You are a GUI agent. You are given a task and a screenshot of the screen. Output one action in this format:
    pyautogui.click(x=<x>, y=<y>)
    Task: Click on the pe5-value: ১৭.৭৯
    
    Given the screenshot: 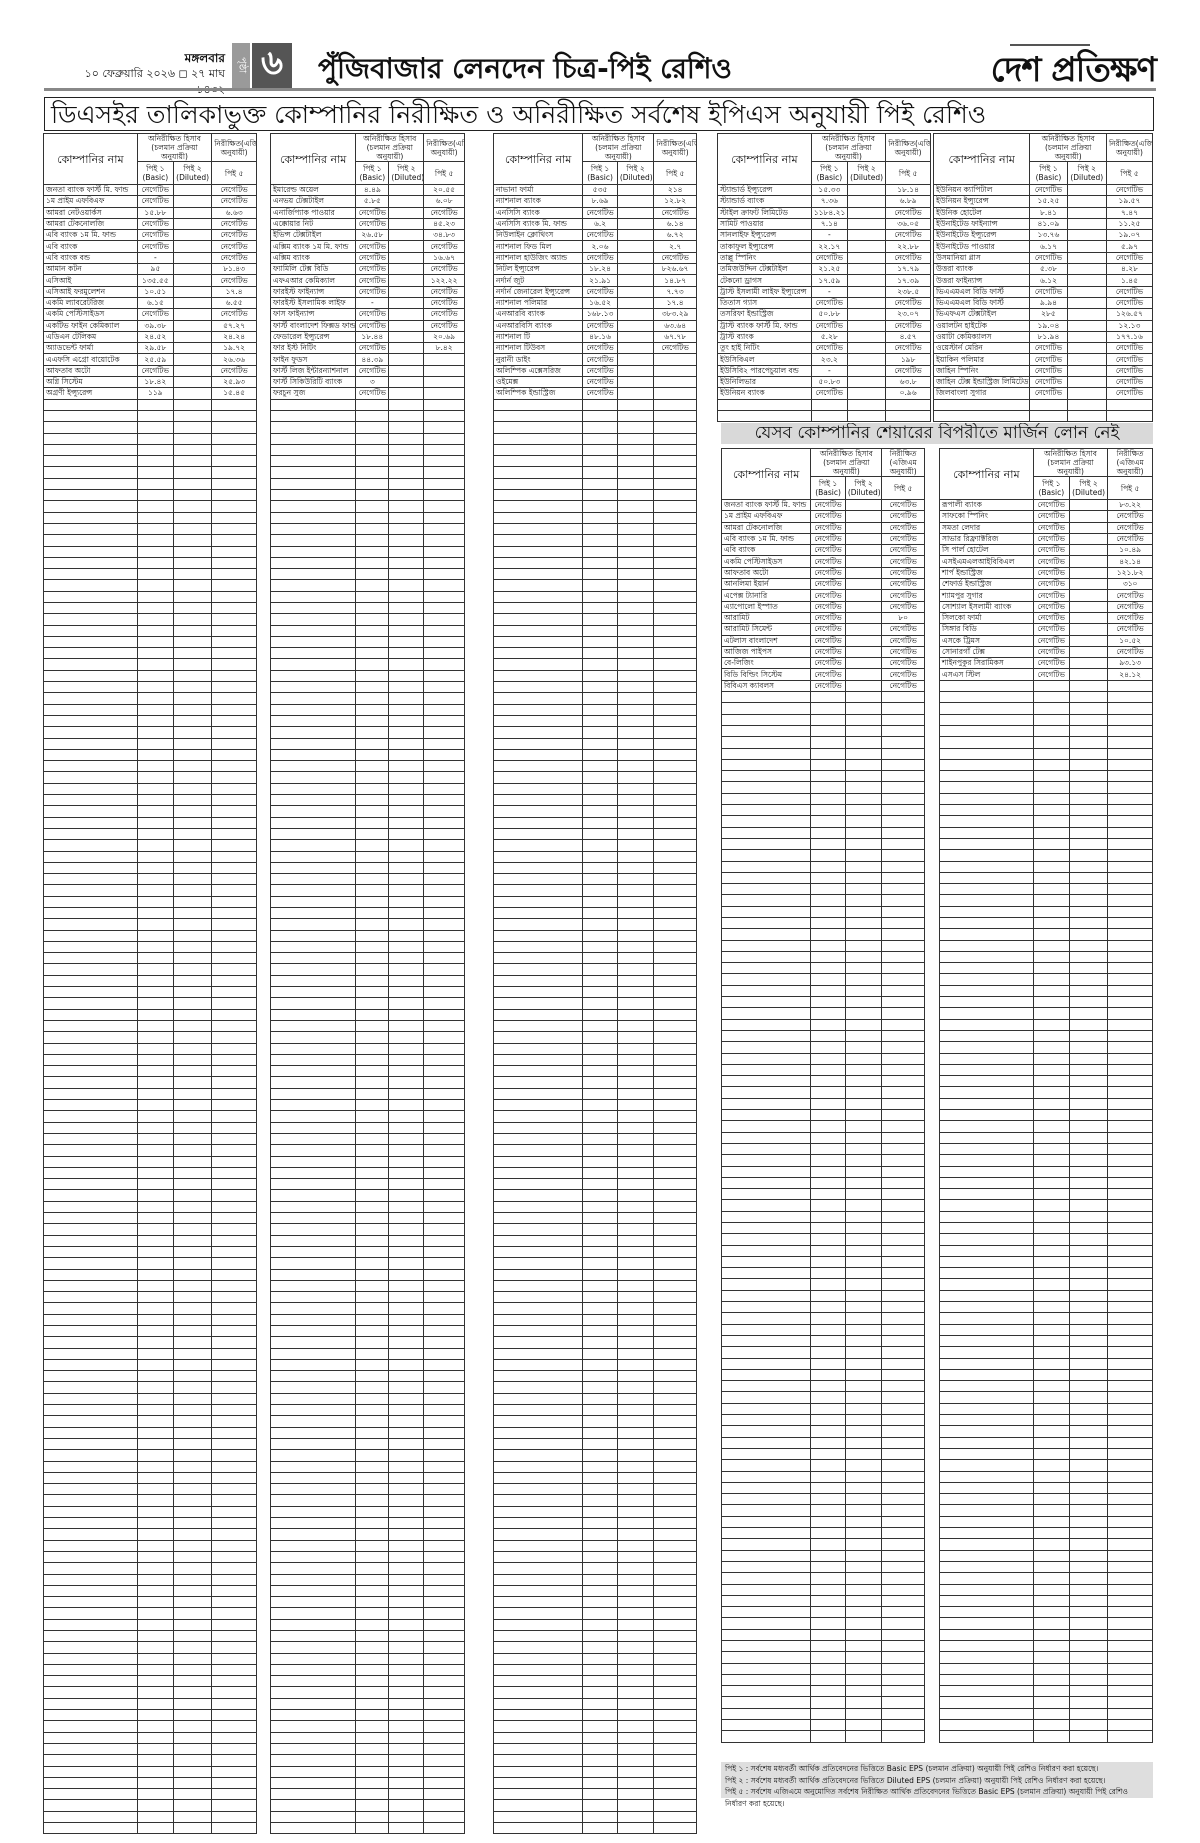 What is the action you would take?
    pyautogui.click(x=908, y=269)
    